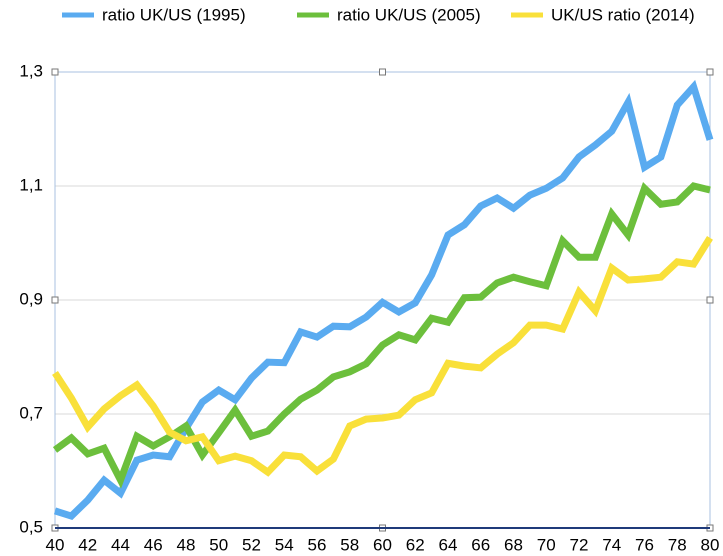 The height and width of the screenshot is (556, 723). Describe the element at coordinates (710, 544) in the screenshot. I see `x-tick-label: 80` at that location.